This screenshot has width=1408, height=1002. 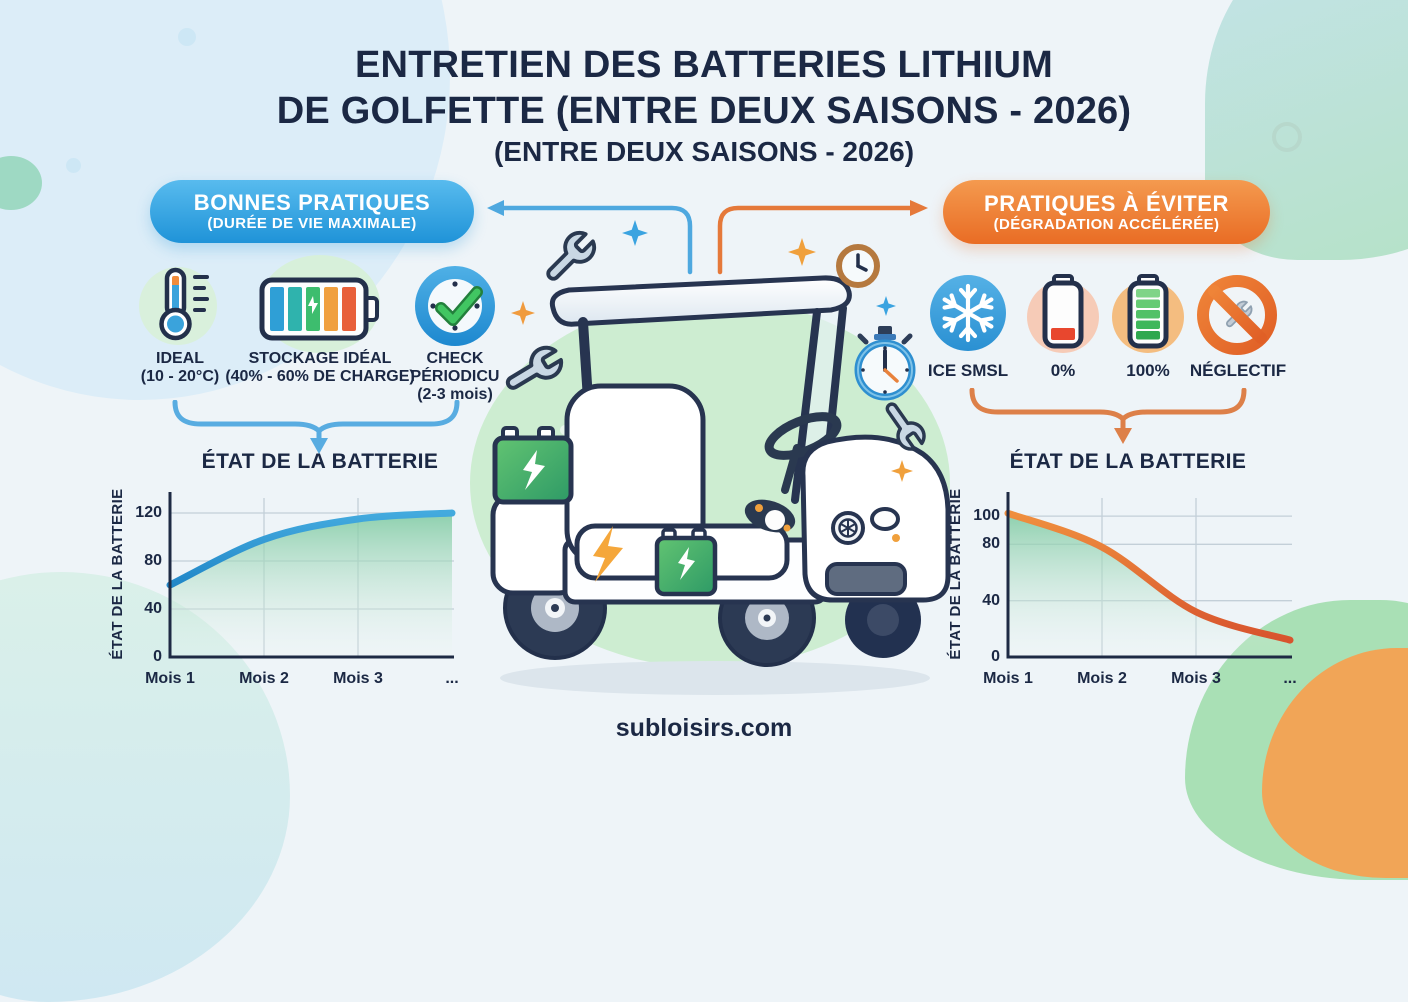 What do you see at coordinates (686, 562) in the screenshot?
I see `battery-pack-small` at bounding box center [686, 562].